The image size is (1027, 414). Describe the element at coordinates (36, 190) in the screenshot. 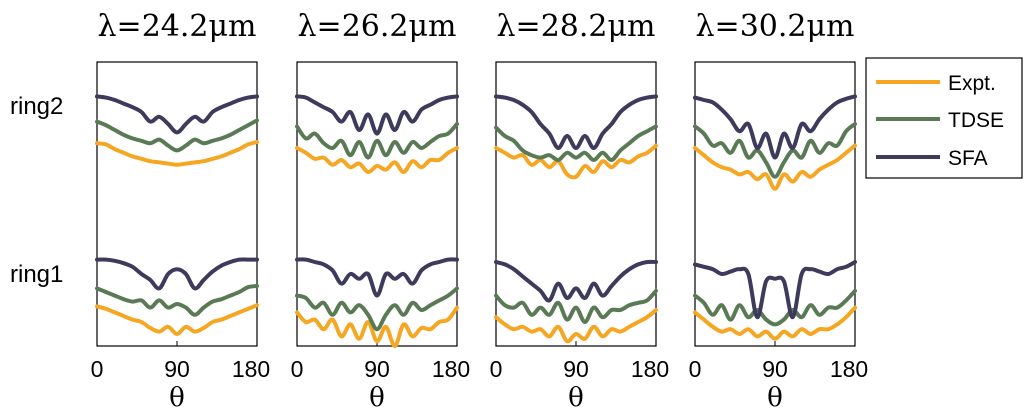

I see `row-labels-group: ring2 ring1` at that location.